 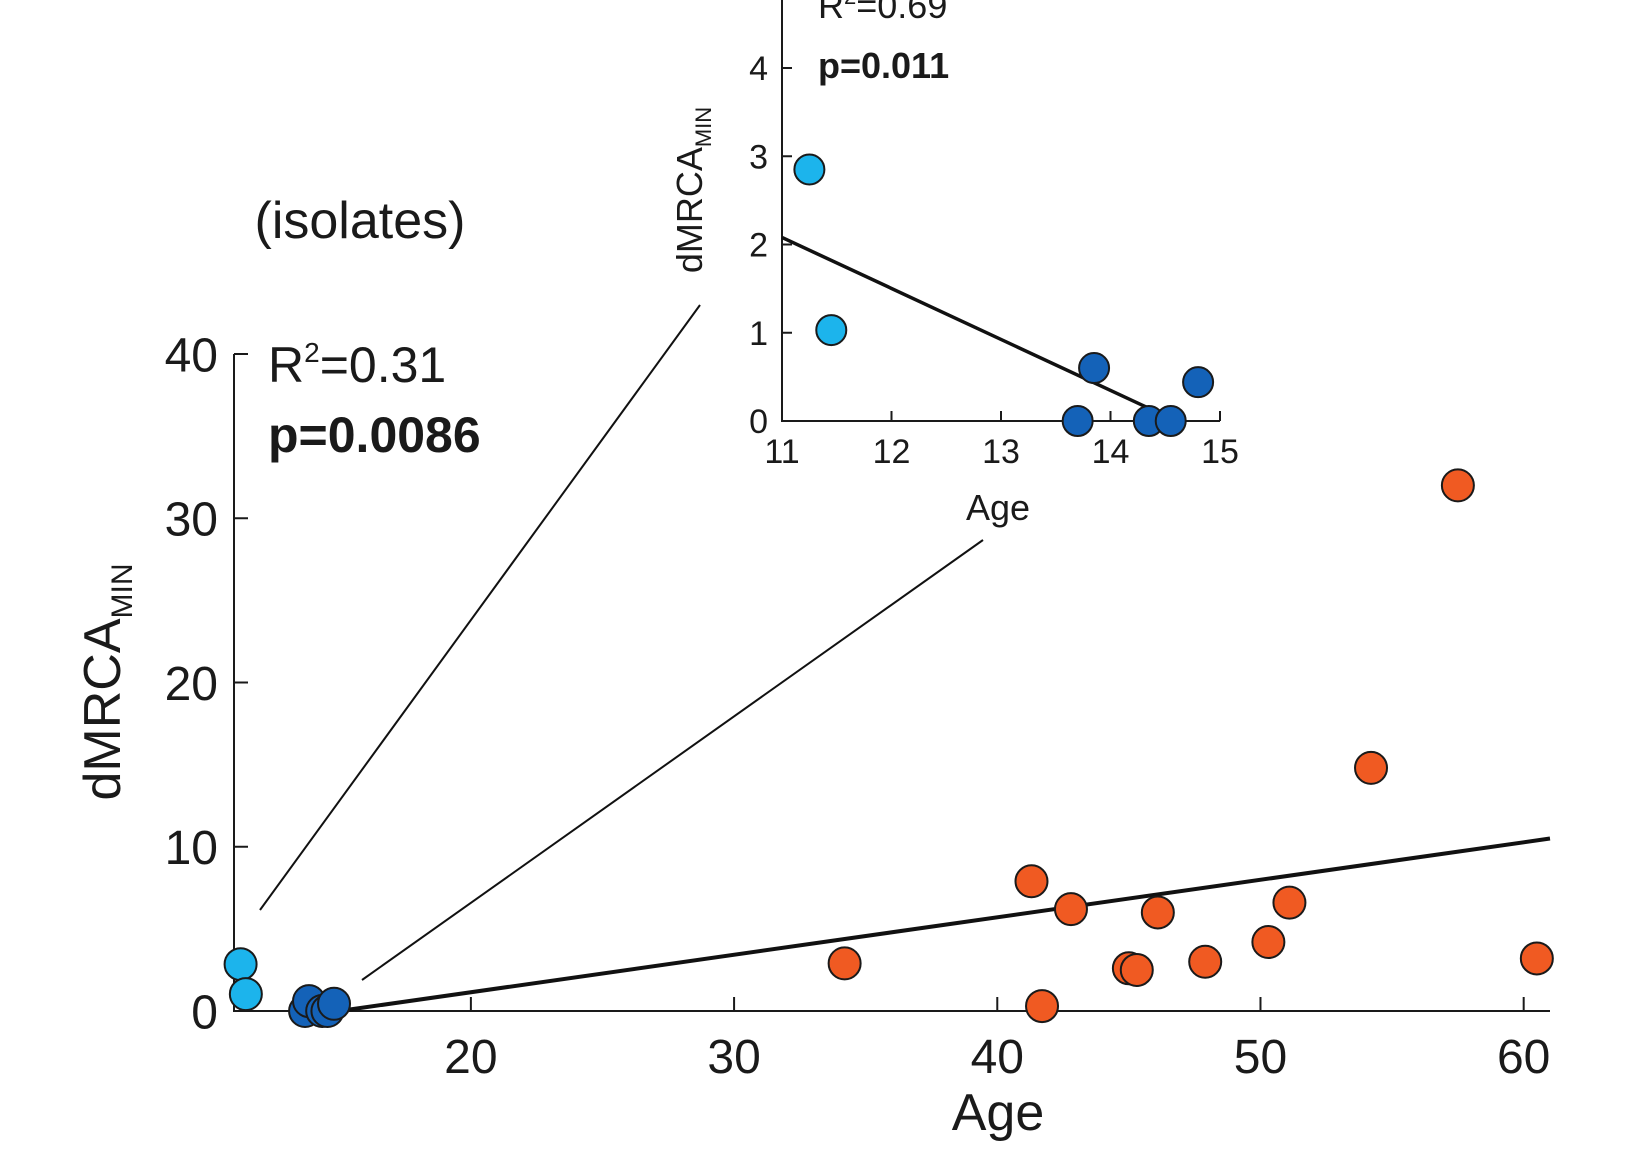 What do you see at coordinates (758, 157) in the screenshot?
I see `inset-y-tick-label: 3` at bounding box center [758, 157].